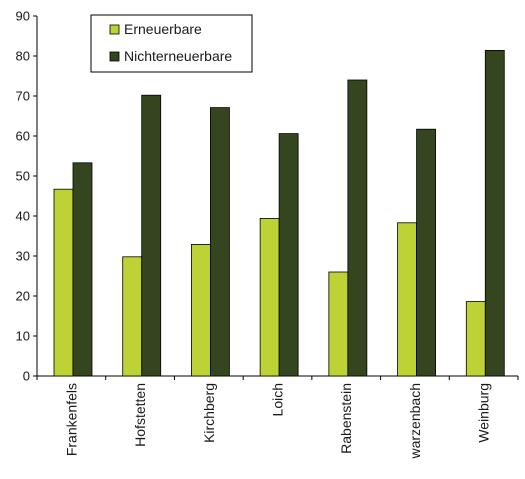 The image size is (525, 479). I want to click on bar-erneuerbare-frankenfels, so click(63, 282).